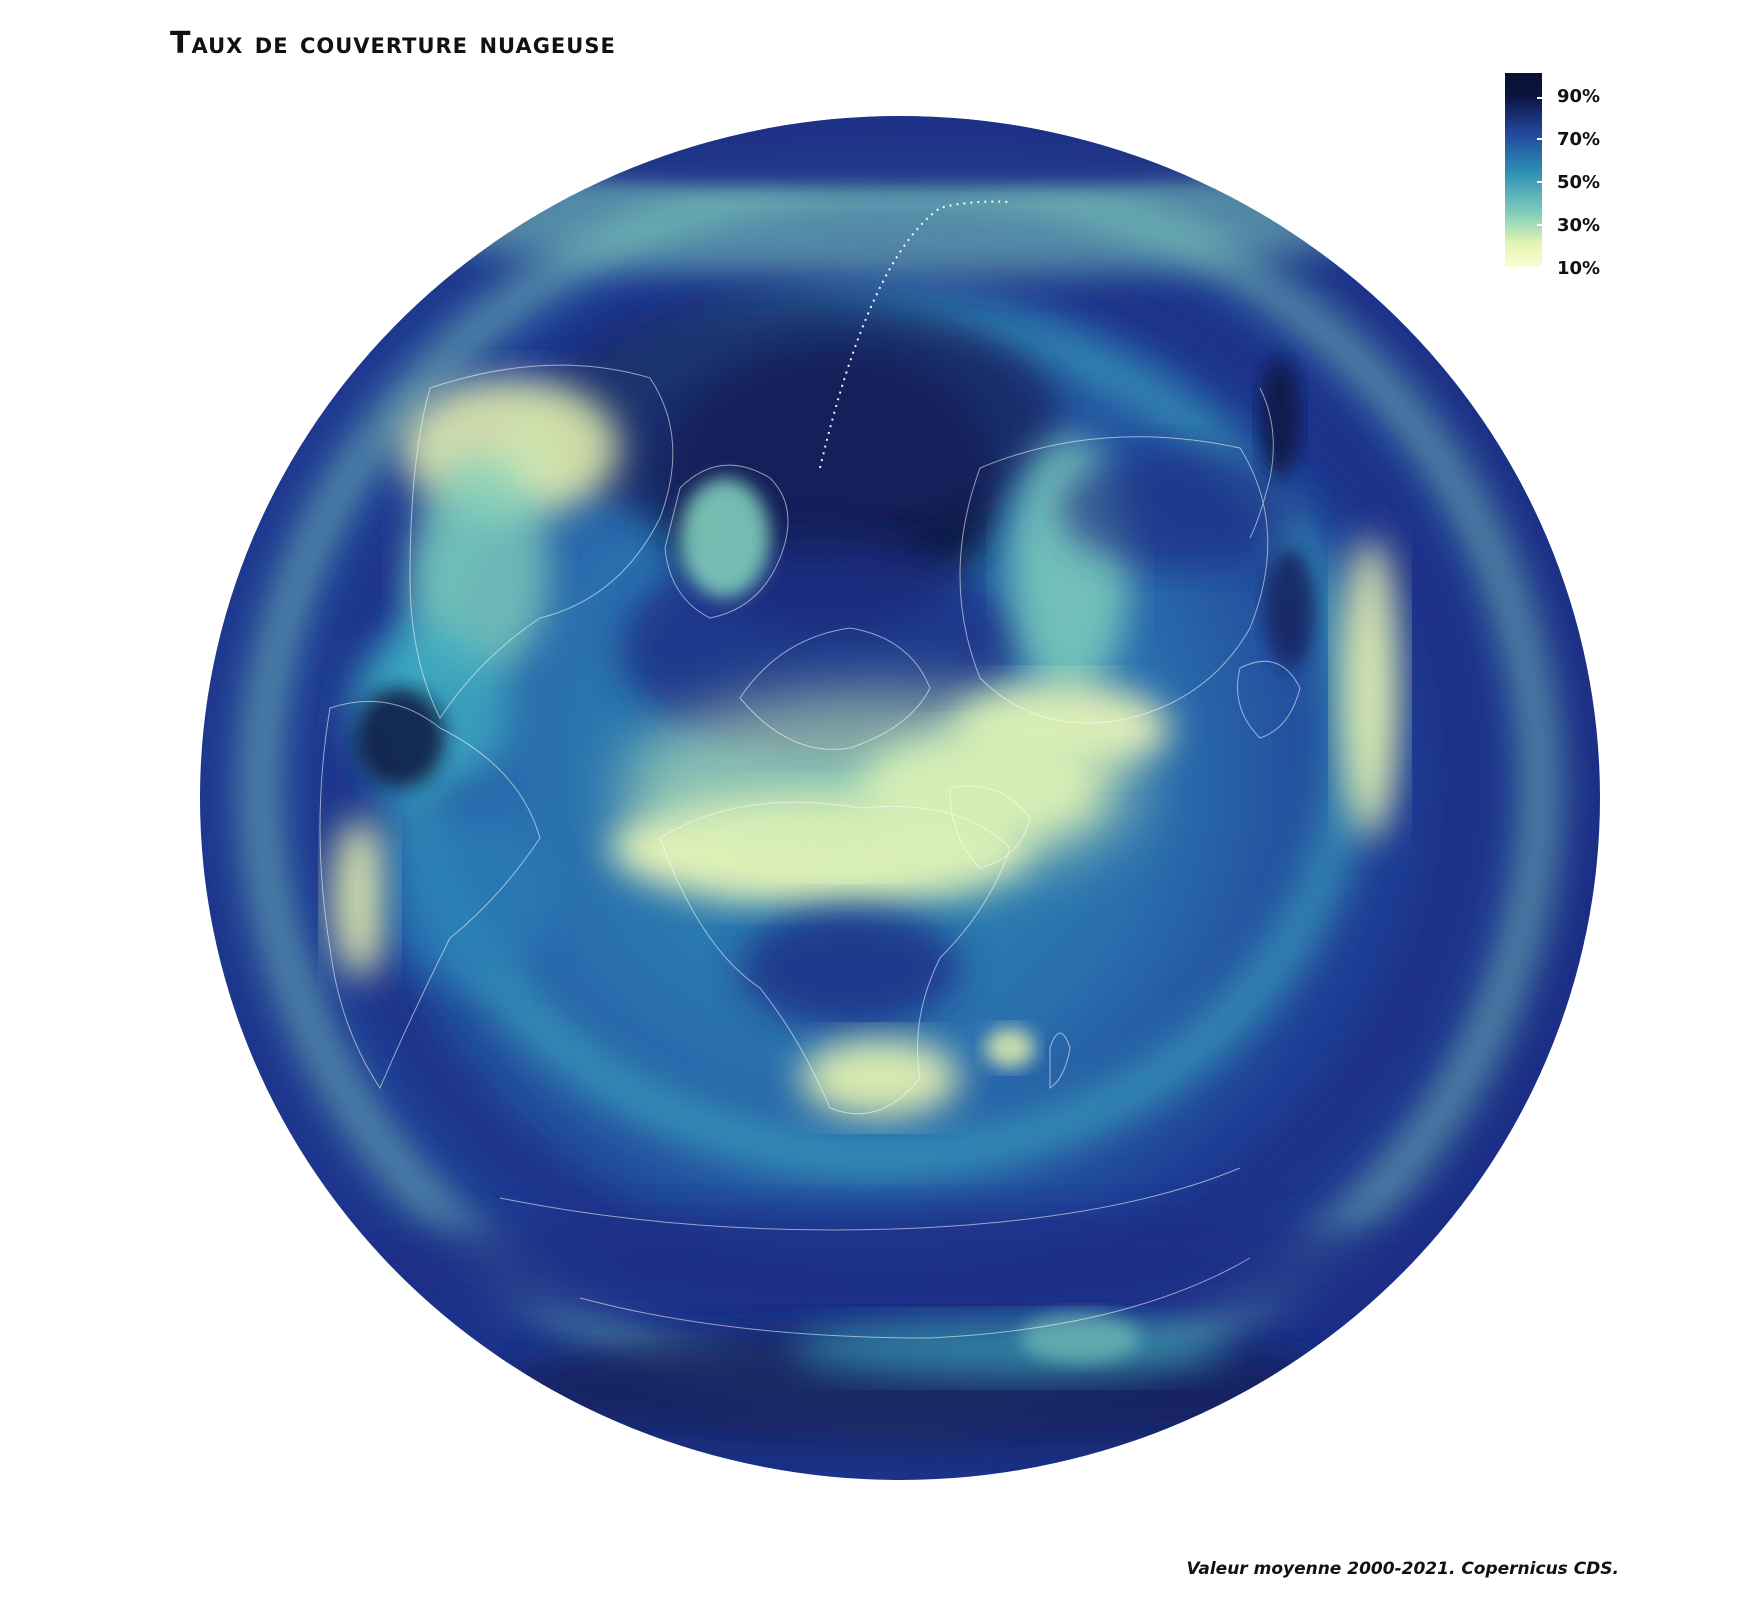  I want to click on legend-label-30: 30%, so click(1579, 225).